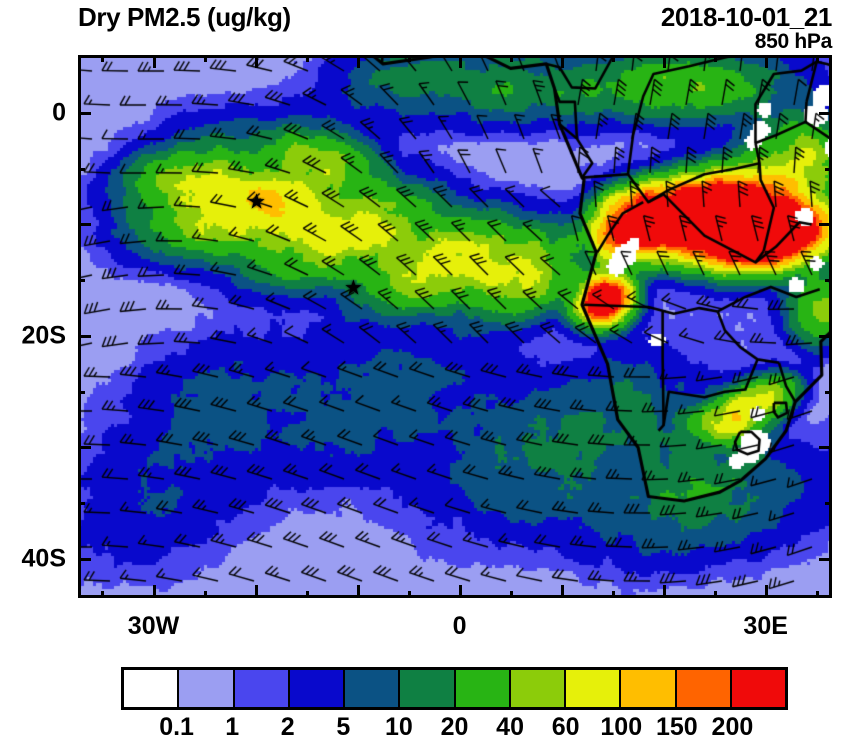  I want to click on x-tick--5, so click(409, 594).